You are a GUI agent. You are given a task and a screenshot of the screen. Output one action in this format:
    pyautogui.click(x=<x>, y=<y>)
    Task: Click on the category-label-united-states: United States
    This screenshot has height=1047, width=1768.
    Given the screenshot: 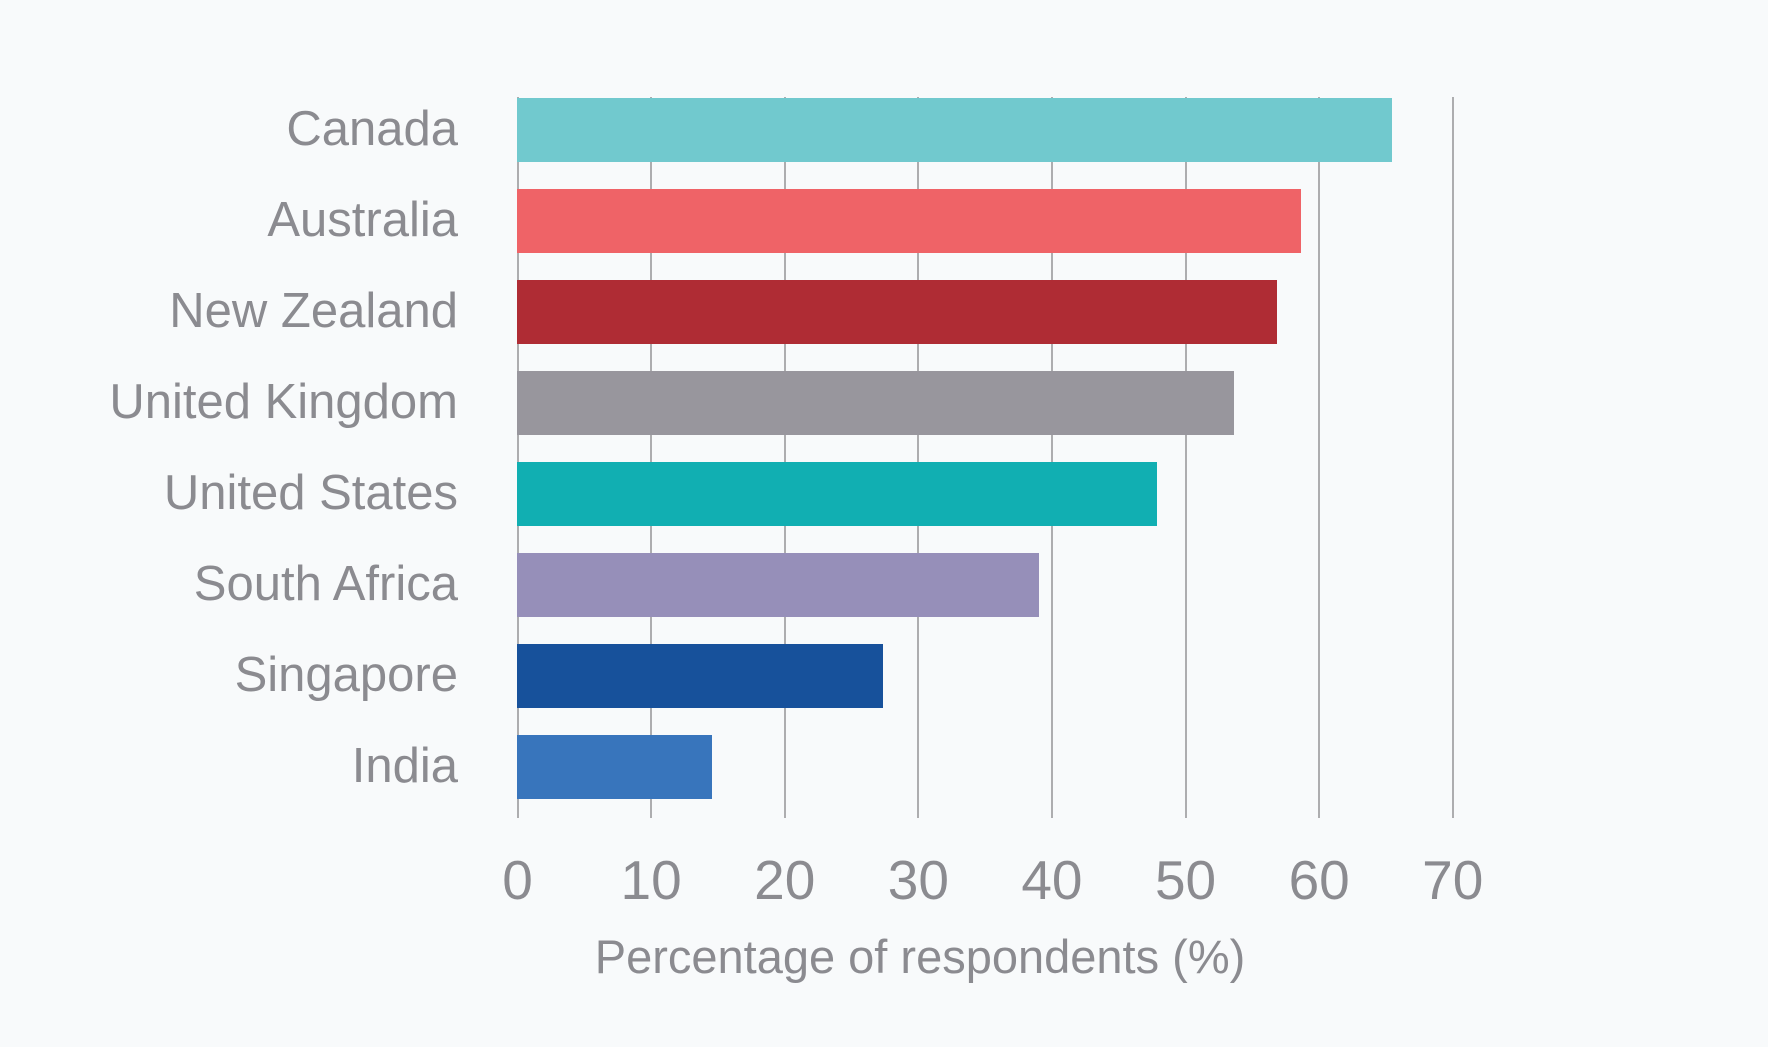 What is the action you would take?
    pyautogui.click(x=310, y=493)
    